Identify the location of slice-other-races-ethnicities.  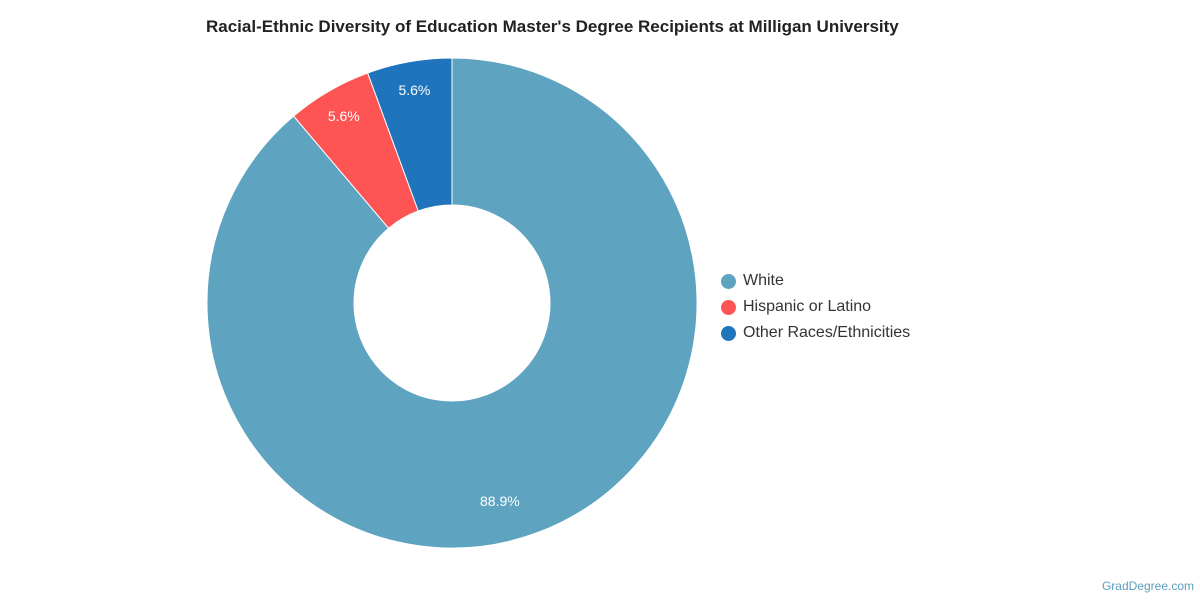
(410, 134).